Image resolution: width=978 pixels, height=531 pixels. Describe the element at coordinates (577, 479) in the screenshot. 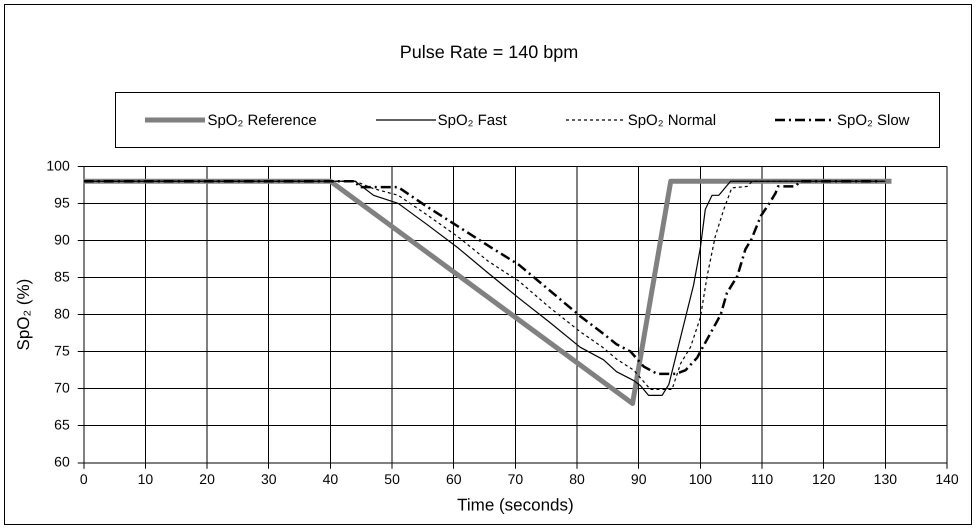

I see `x-tick-label: 80` at that location.